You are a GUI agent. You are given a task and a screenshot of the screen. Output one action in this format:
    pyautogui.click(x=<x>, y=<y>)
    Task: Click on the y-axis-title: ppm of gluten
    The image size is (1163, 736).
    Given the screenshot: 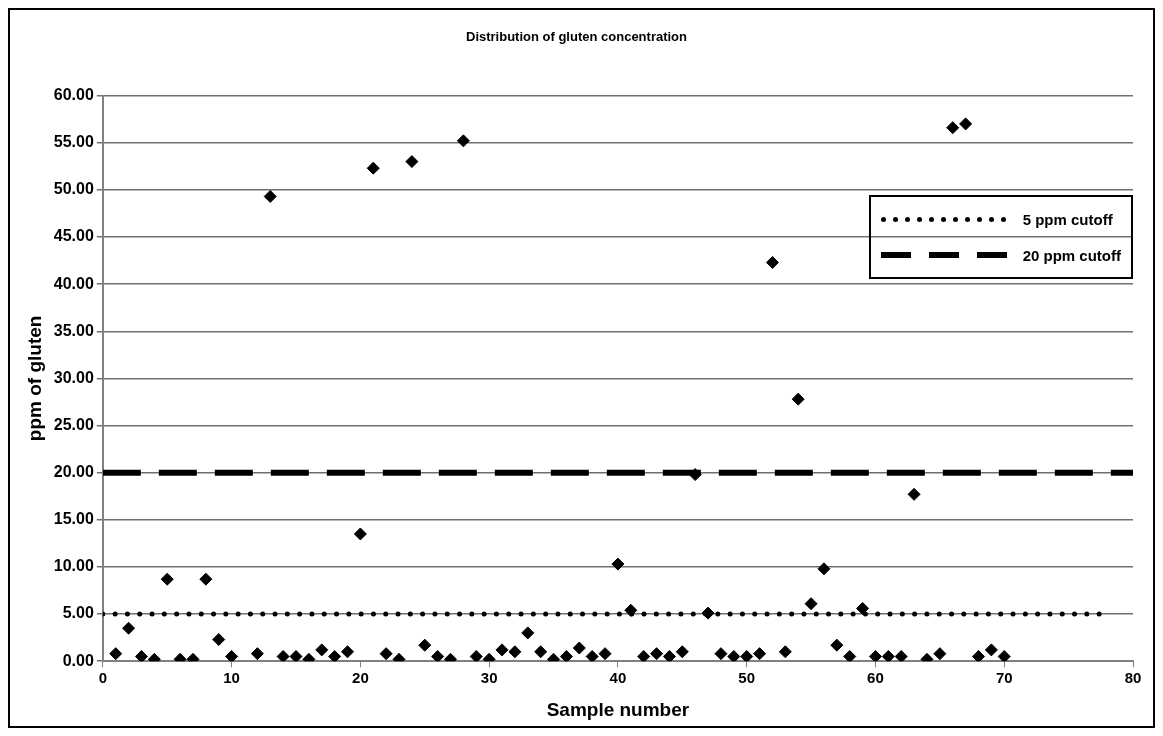 What is the action you would take?
    pyautogui.click(x=34, y=378)
    